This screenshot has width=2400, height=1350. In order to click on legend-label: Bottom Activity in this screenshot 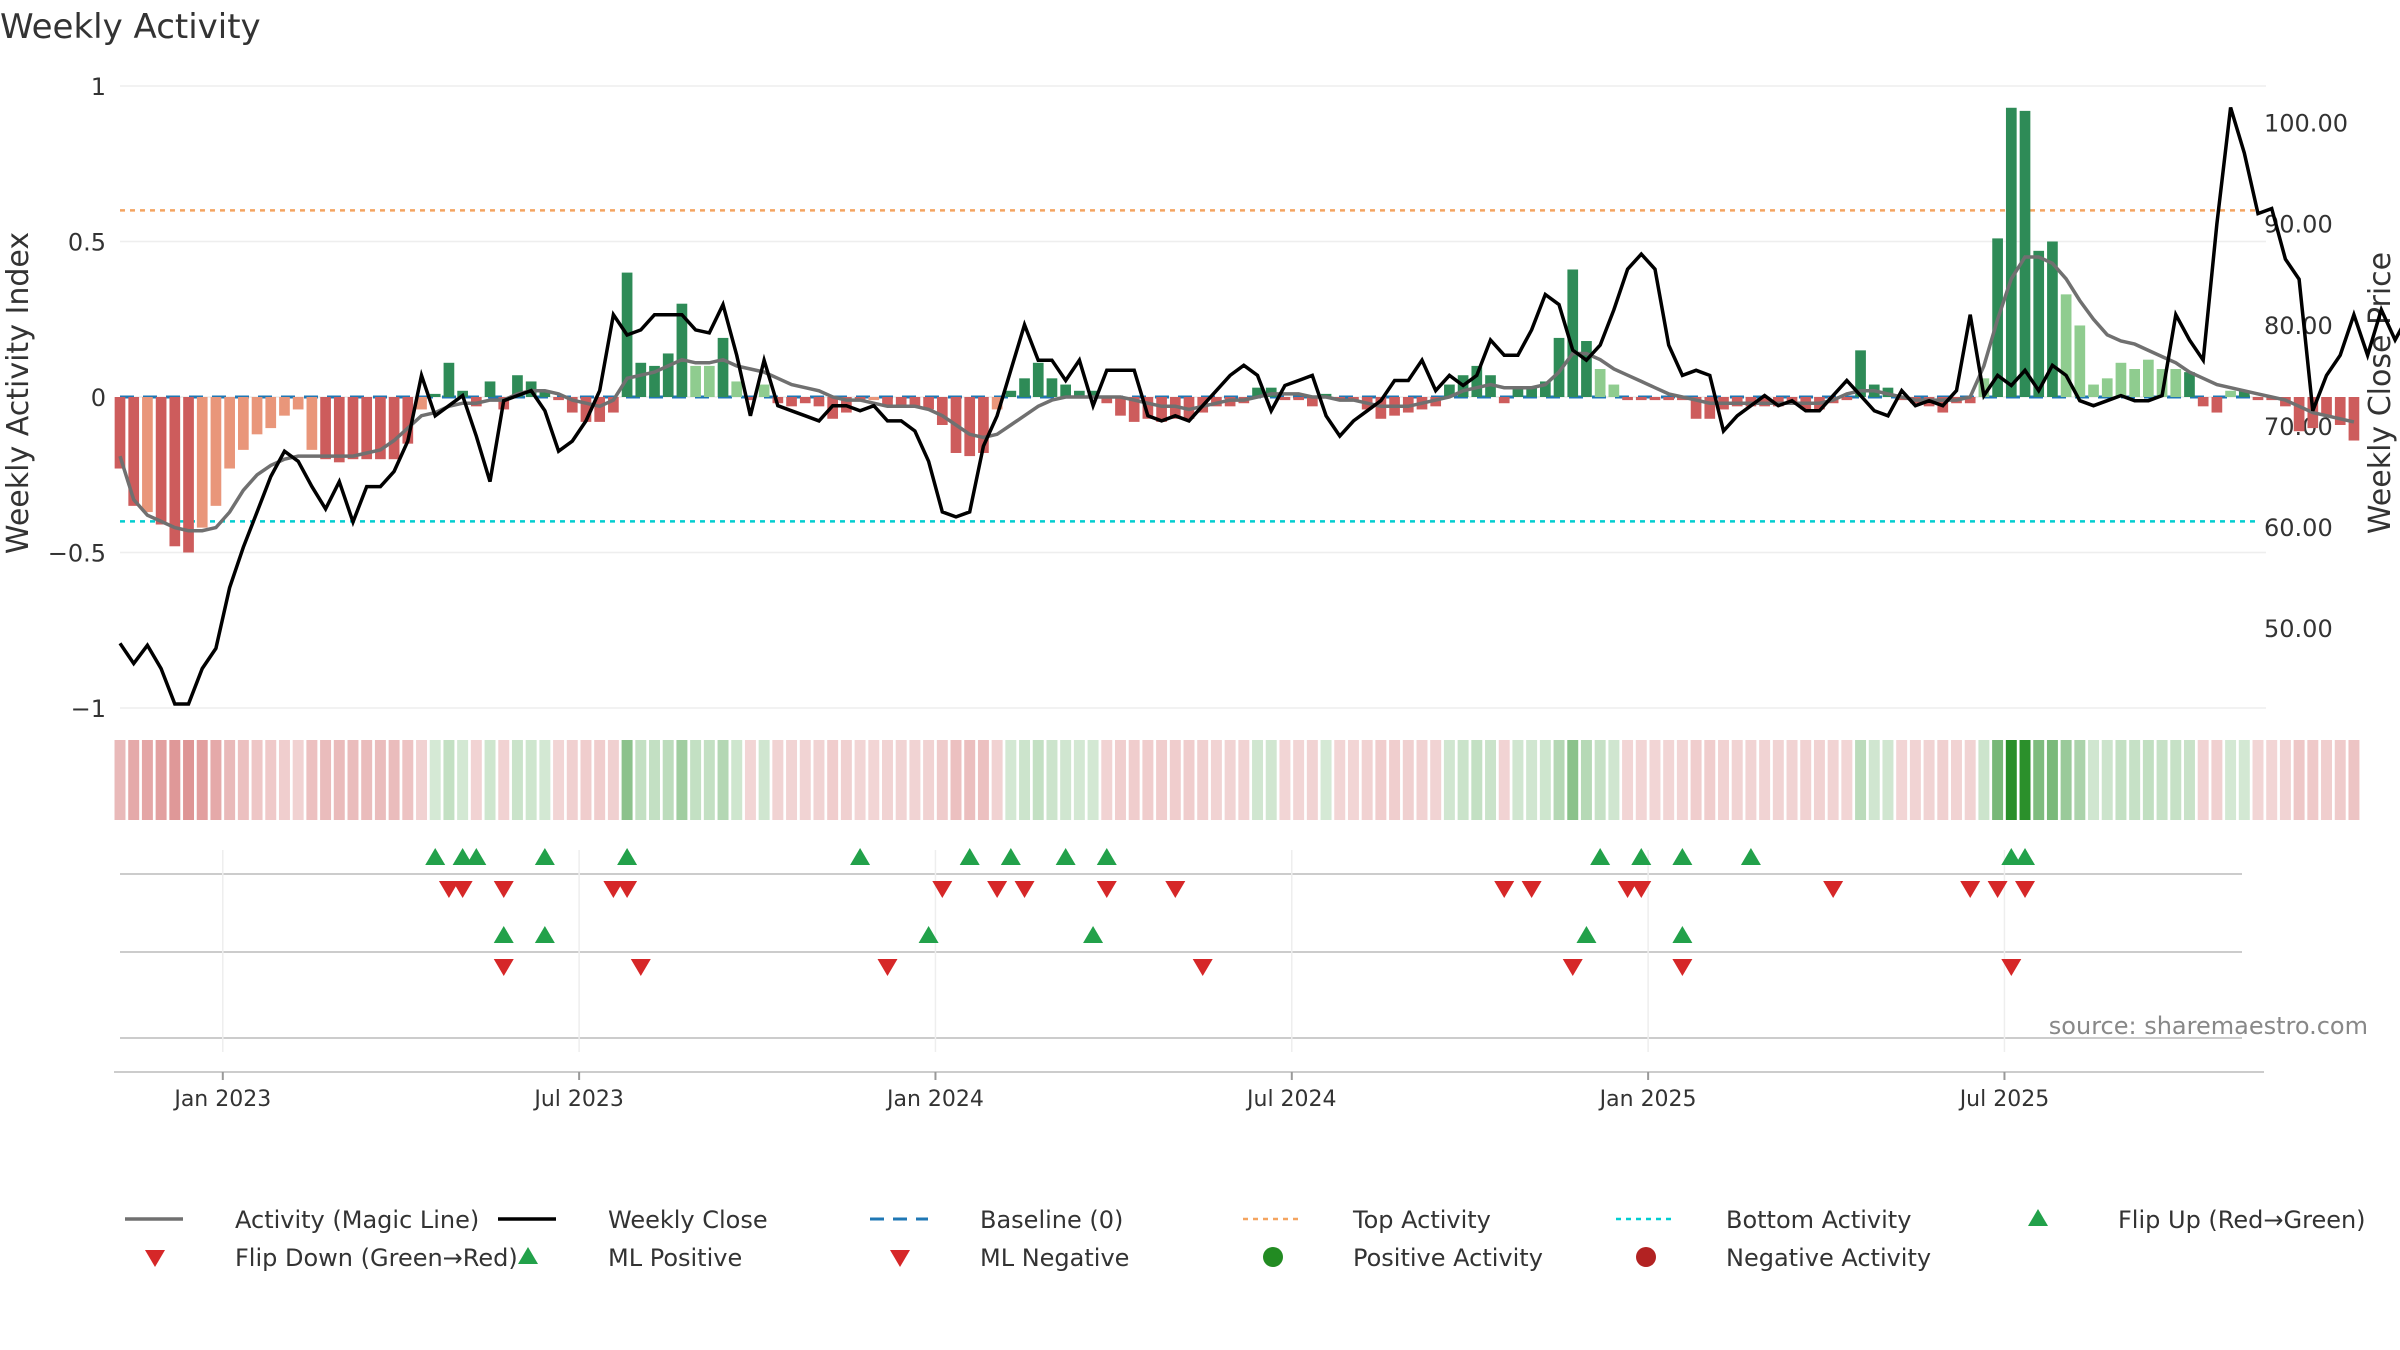, I will do `click(1818, 1220)`.